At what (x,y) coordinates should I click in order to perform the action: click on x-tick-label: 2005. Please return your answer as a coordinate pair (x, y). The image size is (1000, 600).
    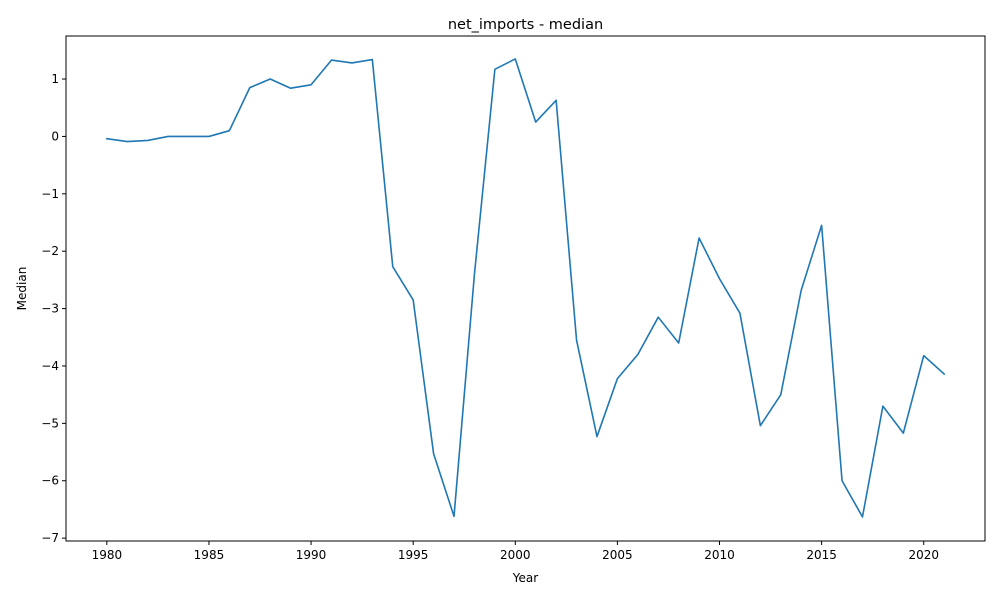
    Looking at the image, I should click on (617, 555).